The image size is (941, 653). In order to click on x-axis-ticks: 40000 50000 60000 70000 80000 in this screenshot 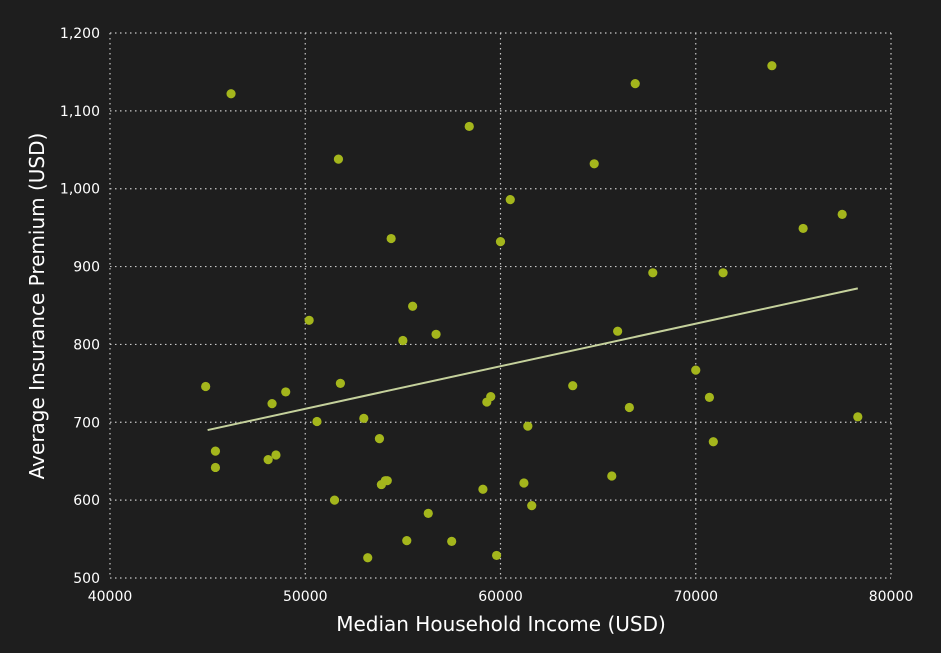, I will do `click(501, 597)`.